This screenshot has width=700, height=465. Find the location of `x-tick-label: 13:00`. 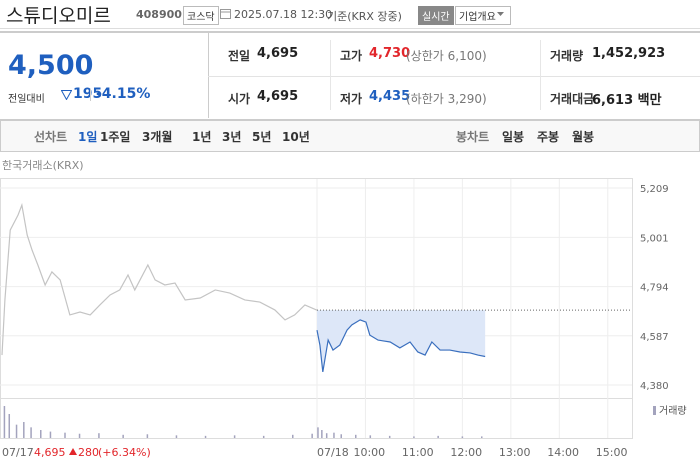

x-tick-label: 13:00 is located at coordinates (515, 452).